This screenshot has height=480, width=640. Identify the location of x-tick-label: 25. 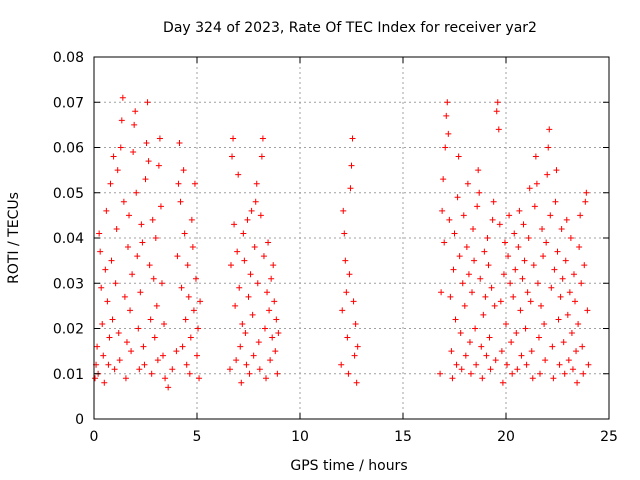
(609, 437).